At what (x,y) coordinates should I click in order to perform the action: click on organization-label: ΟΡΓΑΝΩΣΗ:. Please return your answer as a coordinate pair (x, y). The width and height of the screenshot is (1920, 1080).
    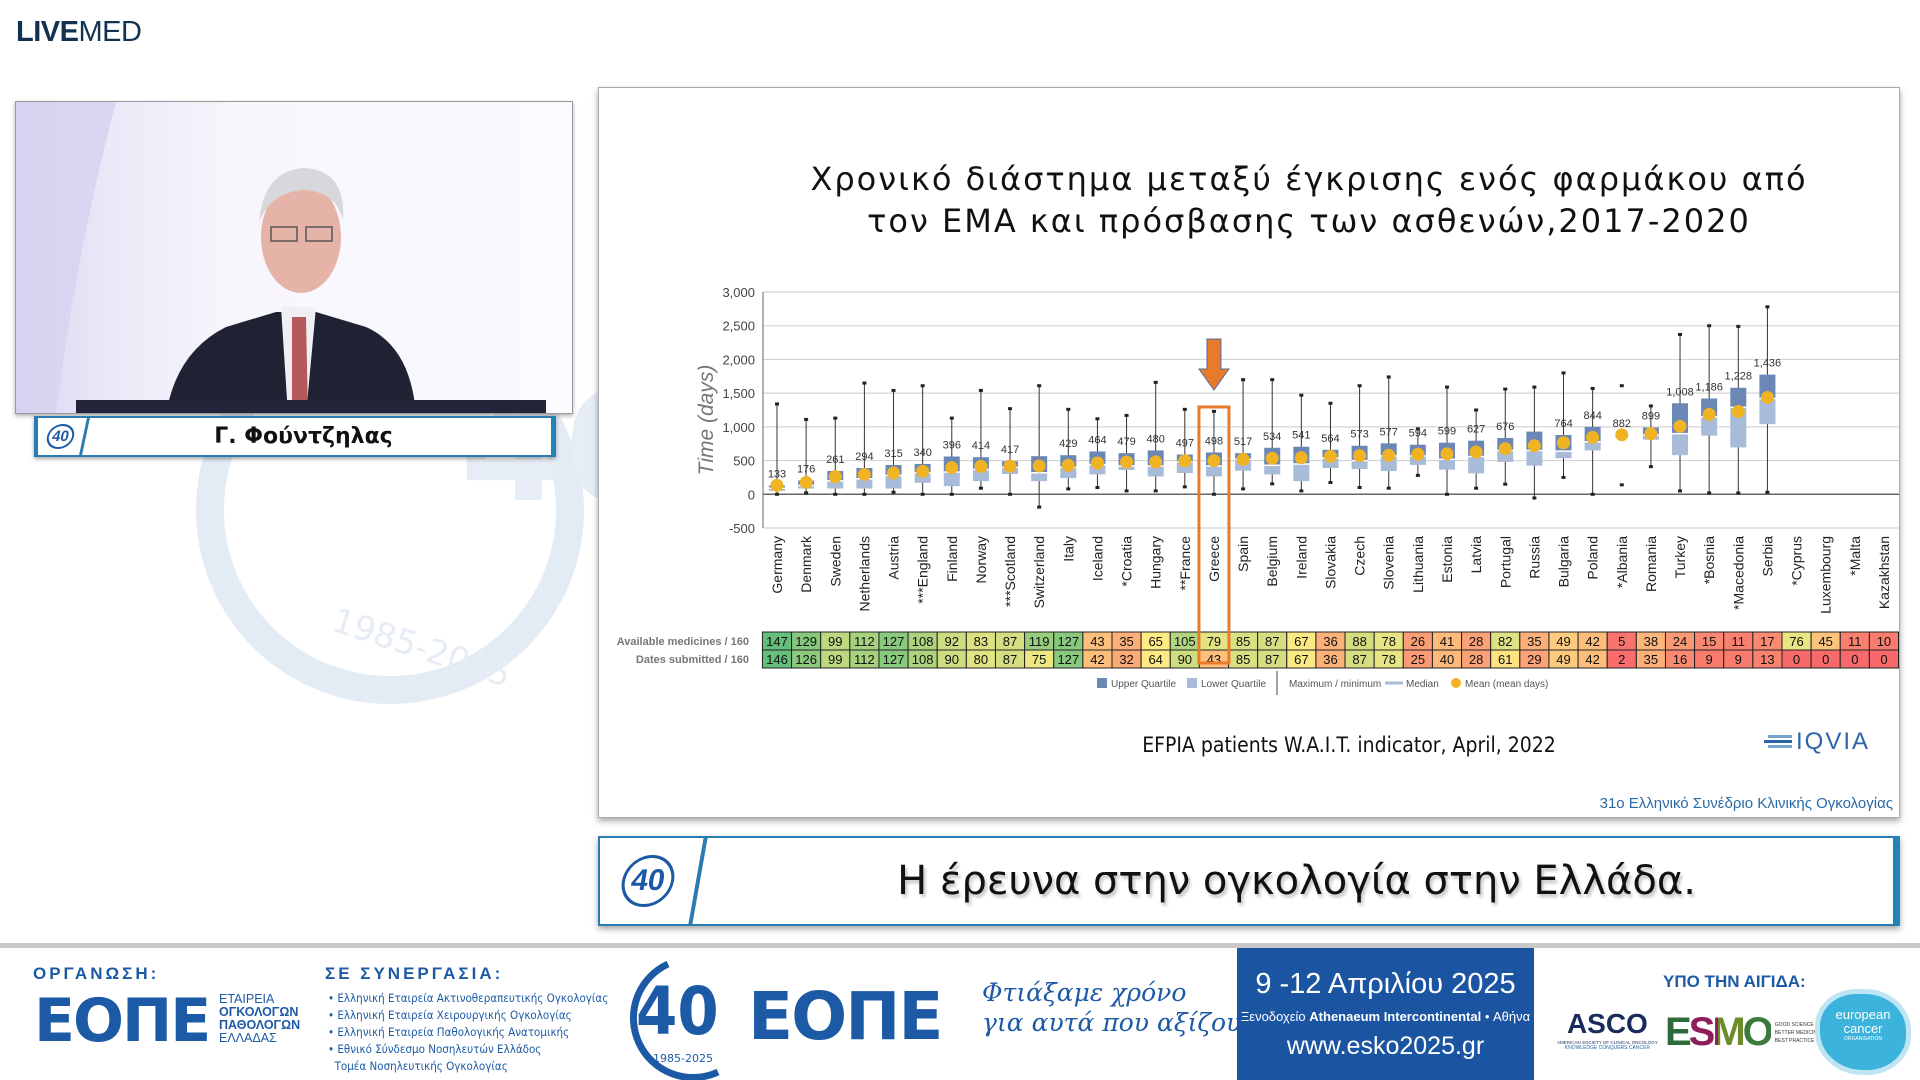
    Looking at the image, I should click on (96, 973).